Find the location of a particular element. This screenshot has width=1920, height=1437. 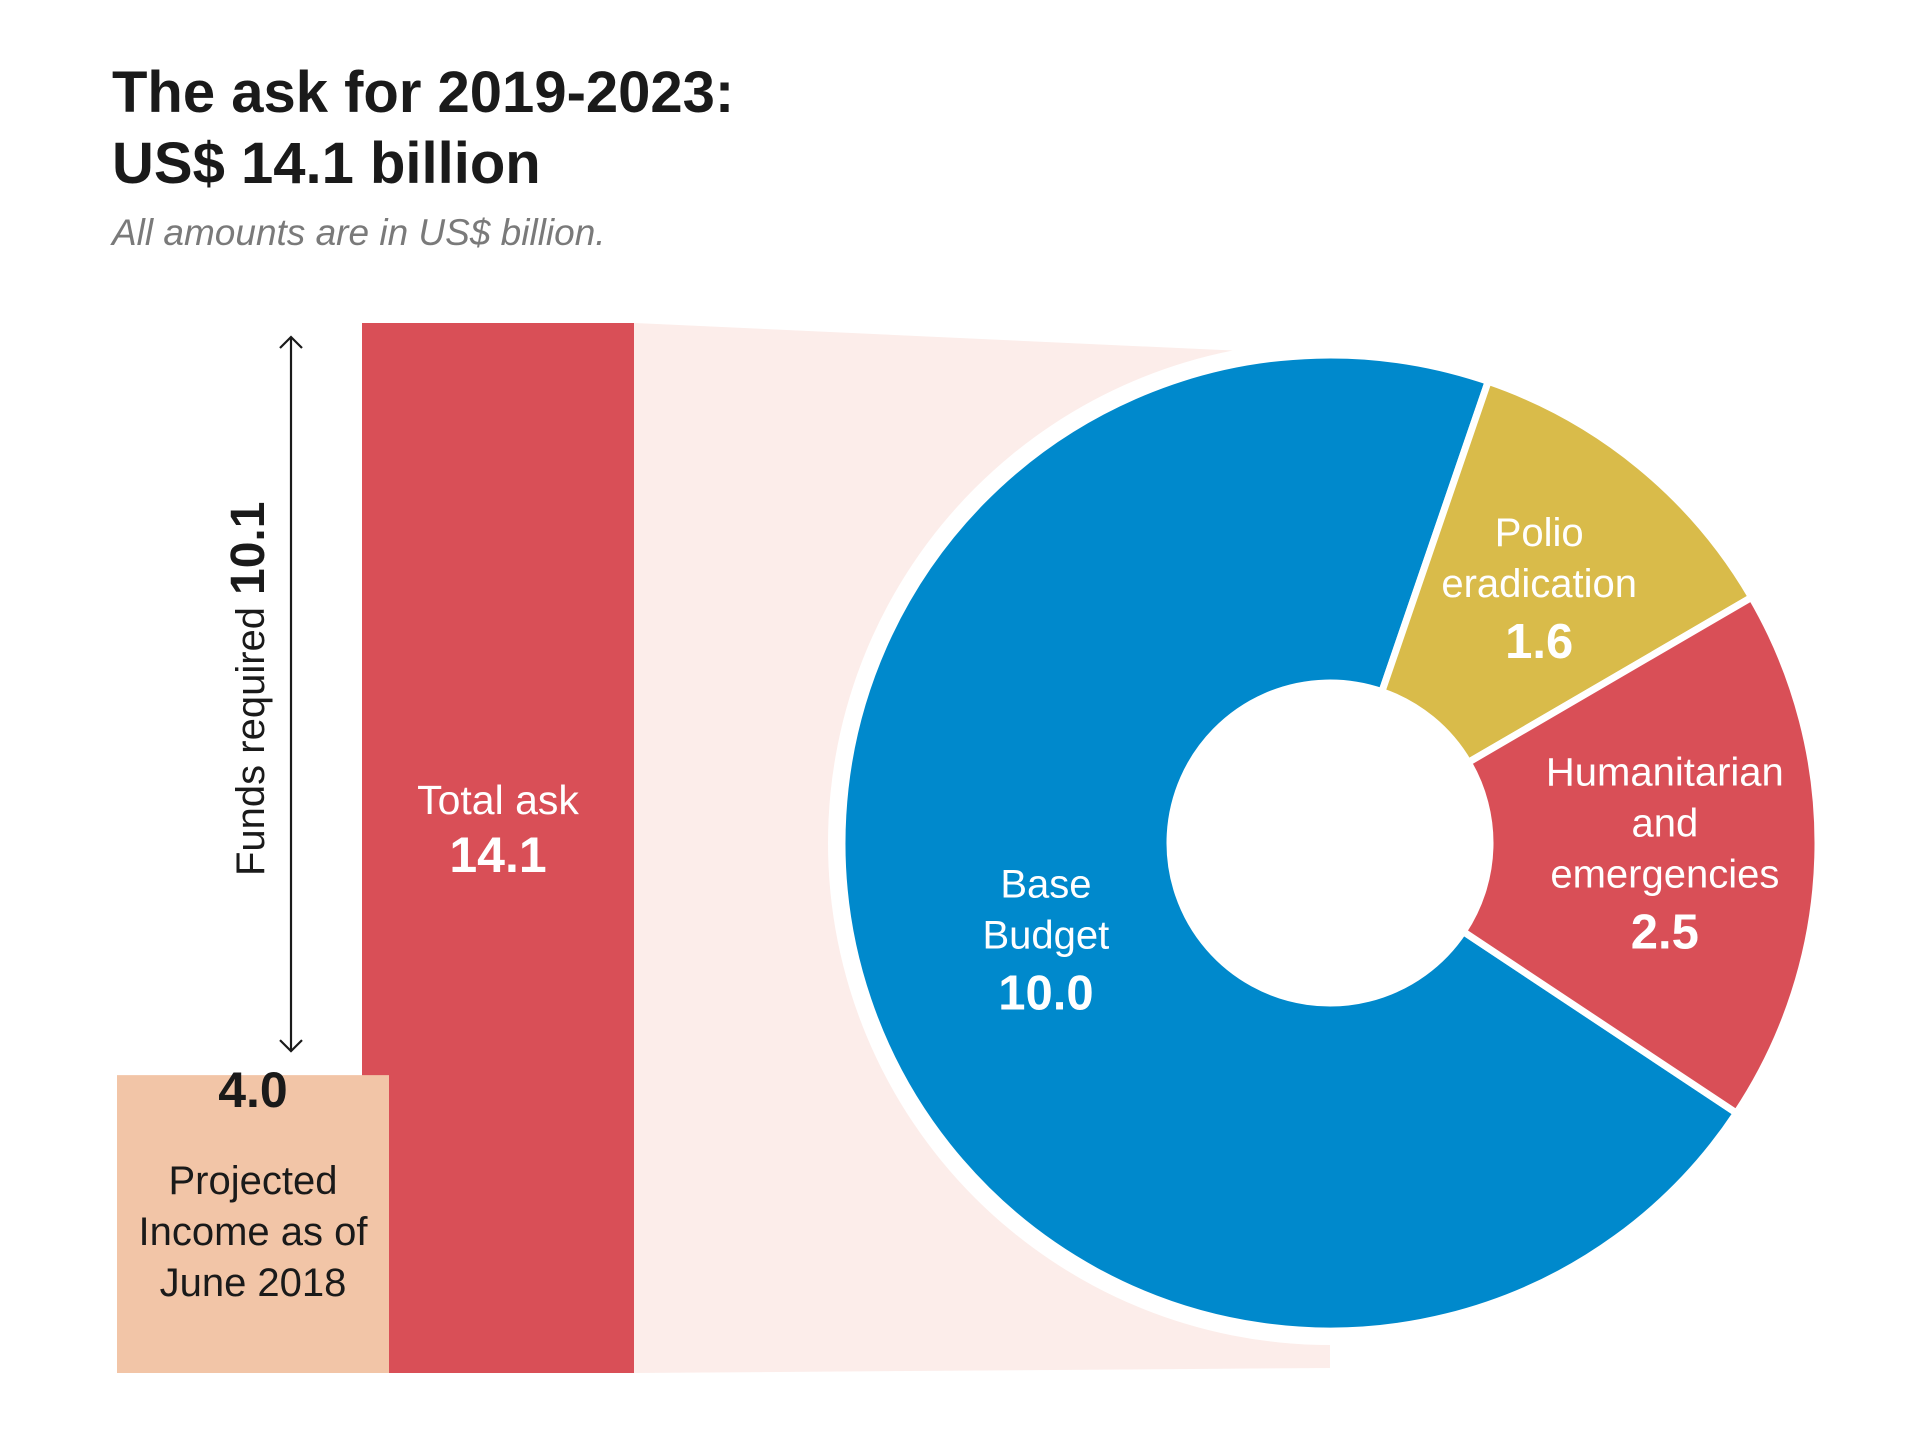

donut-label-humanitarian-line: Humanitarian is located at coordinates (1665, 772).